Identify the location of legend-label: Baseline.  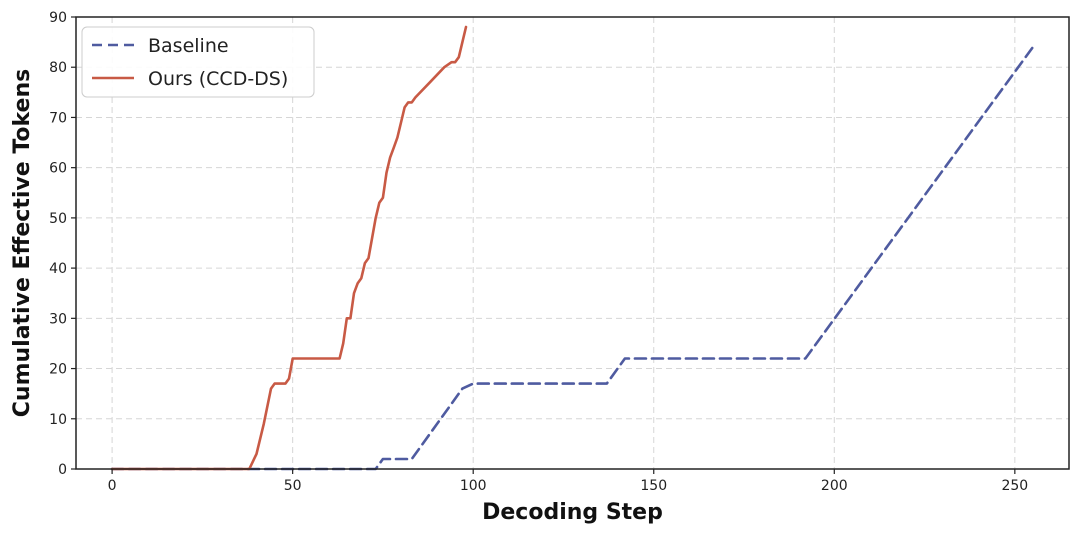
(188, 46).